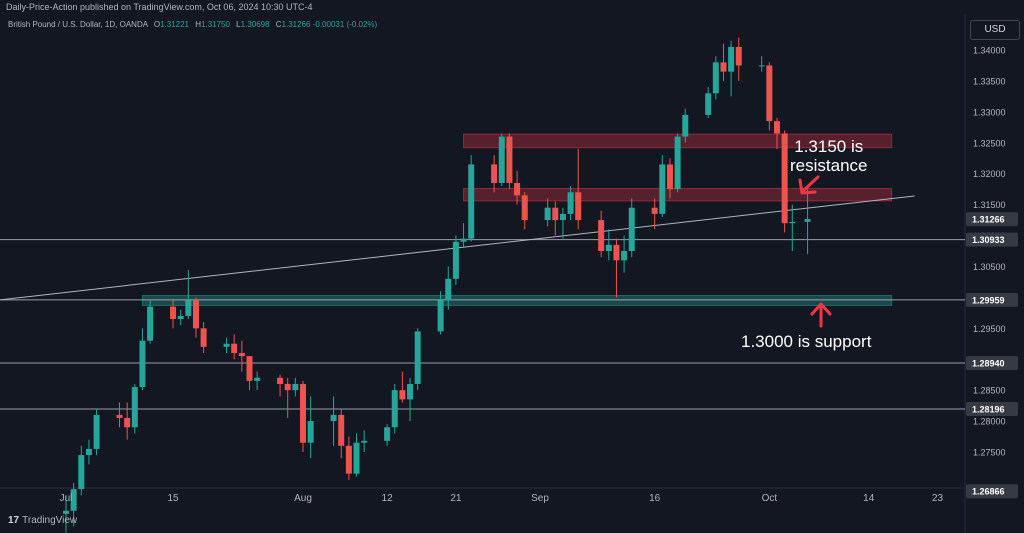  I want to click on price-label: 1.26866, so click(988, 492).